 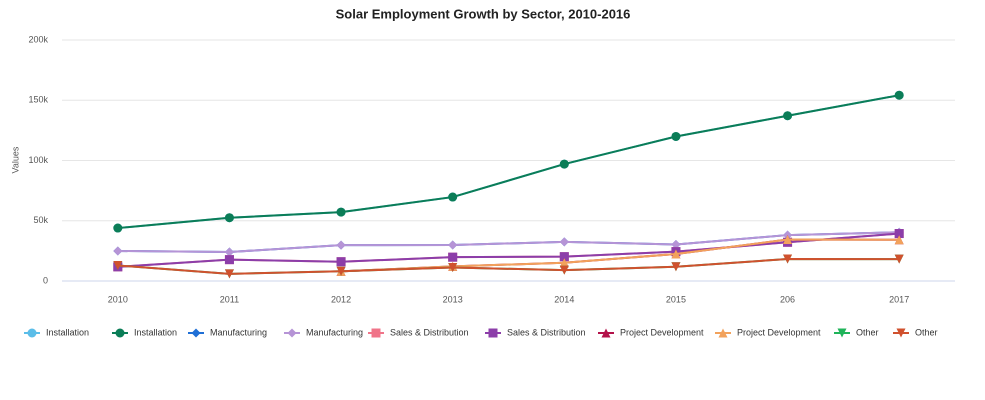 What do you see at coordinates (564, 299) in the screenshot?
I see `x-tick-label: 2014` at bounding box center [564, 299].